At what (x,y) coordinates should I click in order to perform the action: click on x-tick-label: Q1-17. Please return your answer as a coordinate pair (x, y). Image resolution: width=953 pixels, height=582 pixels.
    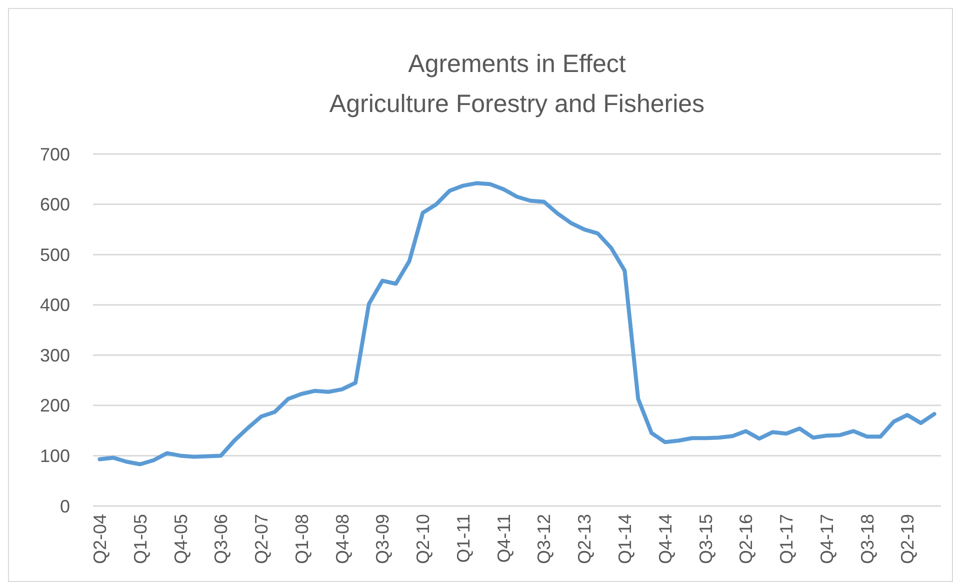
    Looking at the image, I should click on (786, 539).